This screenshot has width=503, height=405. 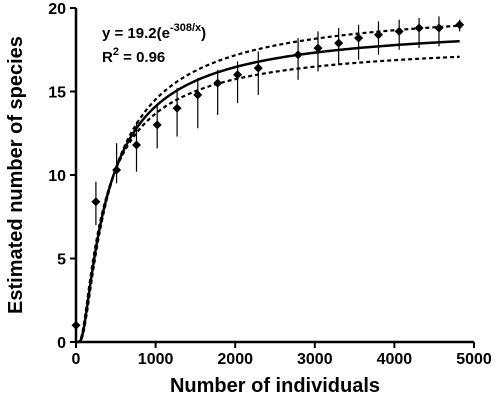 What do you see at coordinates (61, 343) in the screenshot?
I see `y-tick-label: 0` at bounding box center [61, 343].